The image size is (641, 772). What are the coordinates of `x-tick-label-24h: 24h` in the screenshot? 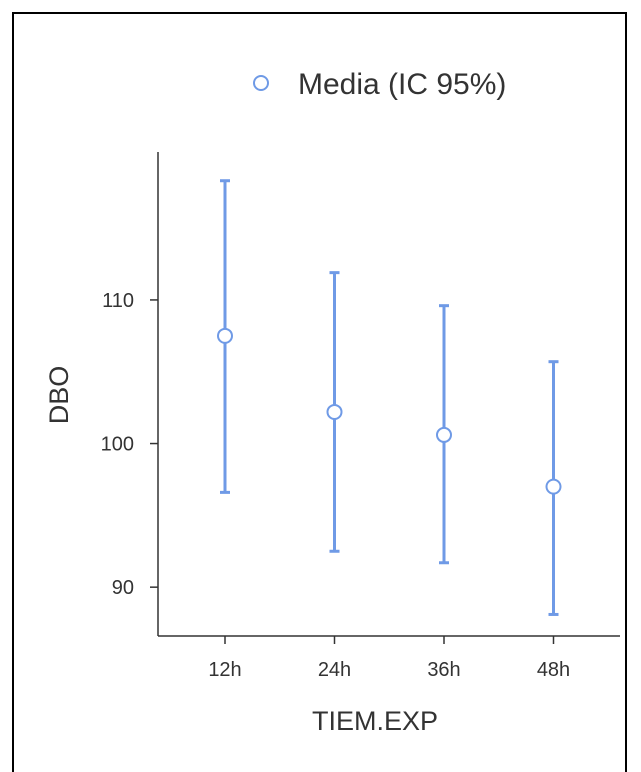 It's located at (334, 670).